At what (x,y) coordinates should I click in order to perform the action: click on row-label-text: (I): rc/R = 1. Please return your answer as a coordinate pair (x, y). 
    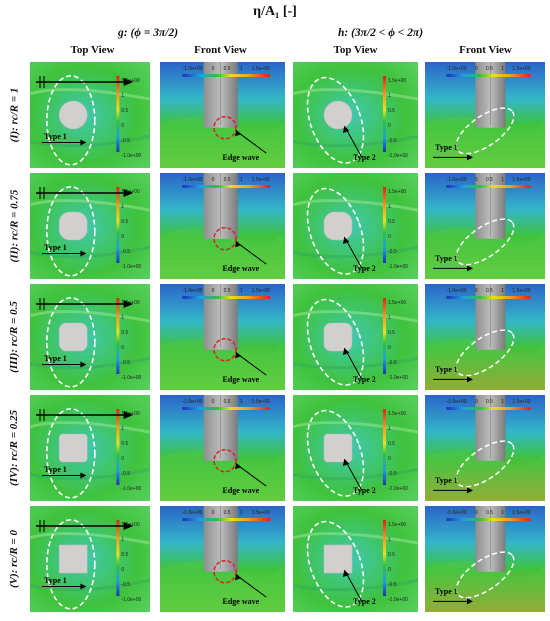
    Looking at the image, I should click on (14, 115).